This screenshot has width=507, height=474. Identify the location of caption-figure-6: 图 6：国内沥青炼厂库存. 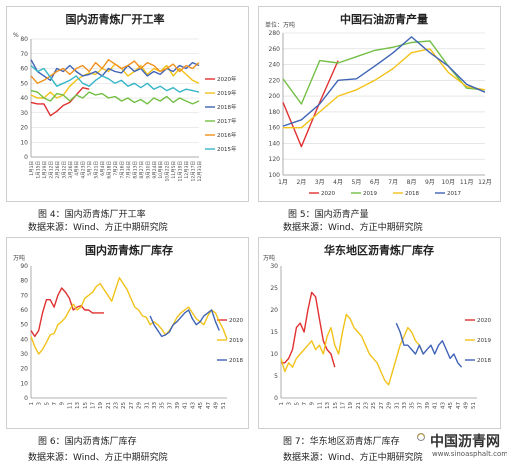
(87, 442).